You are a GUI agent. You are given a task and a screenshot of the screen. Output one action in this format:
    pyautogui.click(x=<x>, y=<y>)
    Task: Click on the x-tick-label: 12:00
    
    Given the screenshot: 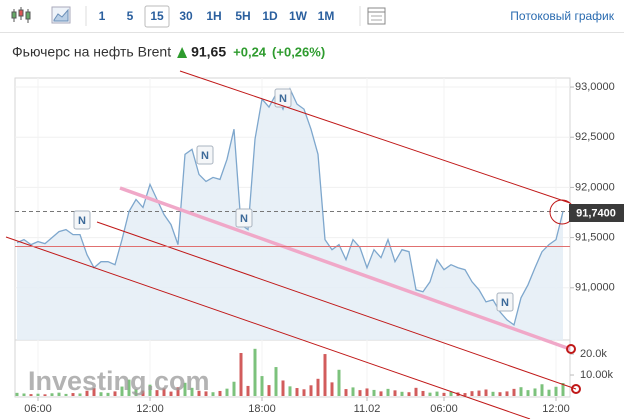 What is the action you would take?
    pyautogui.click(x=150, y=409)
    